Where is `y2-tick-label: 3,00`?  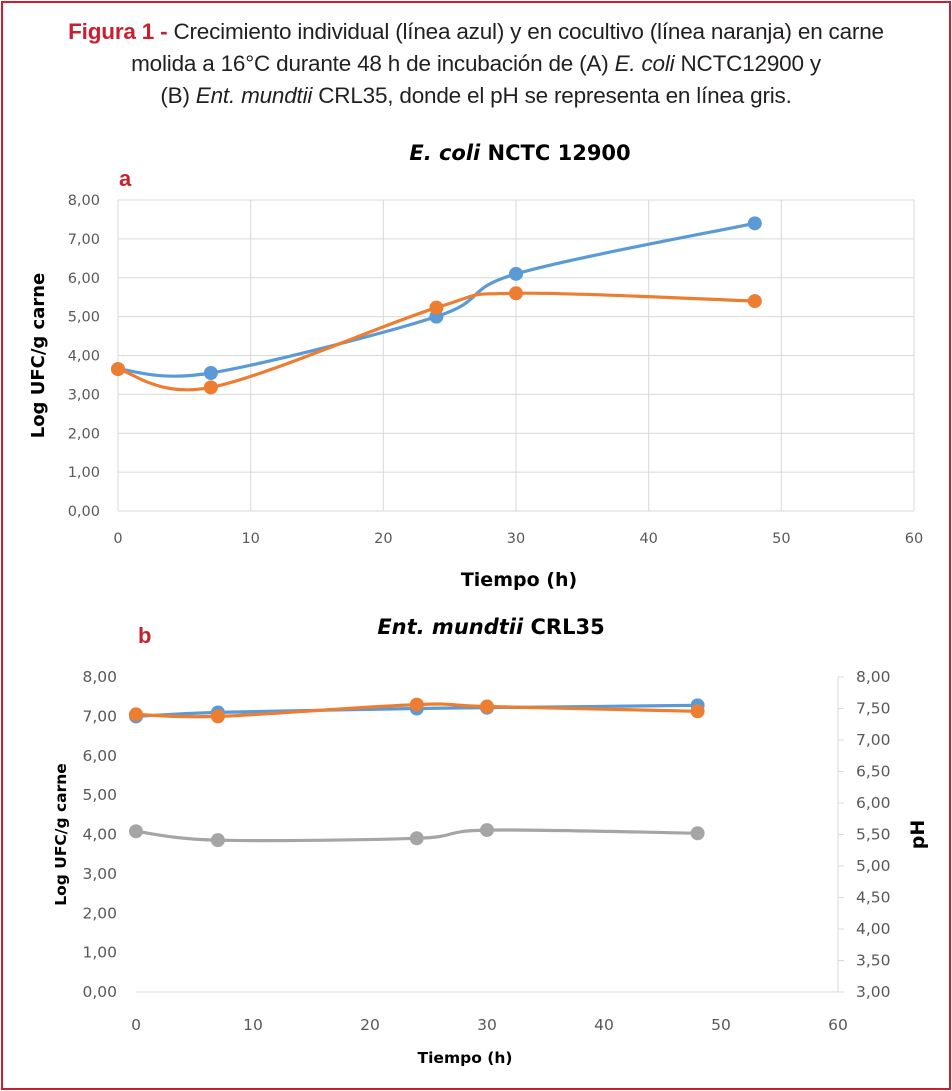 y2-tick-label: 3,00 is located at coordinates (873, 992).